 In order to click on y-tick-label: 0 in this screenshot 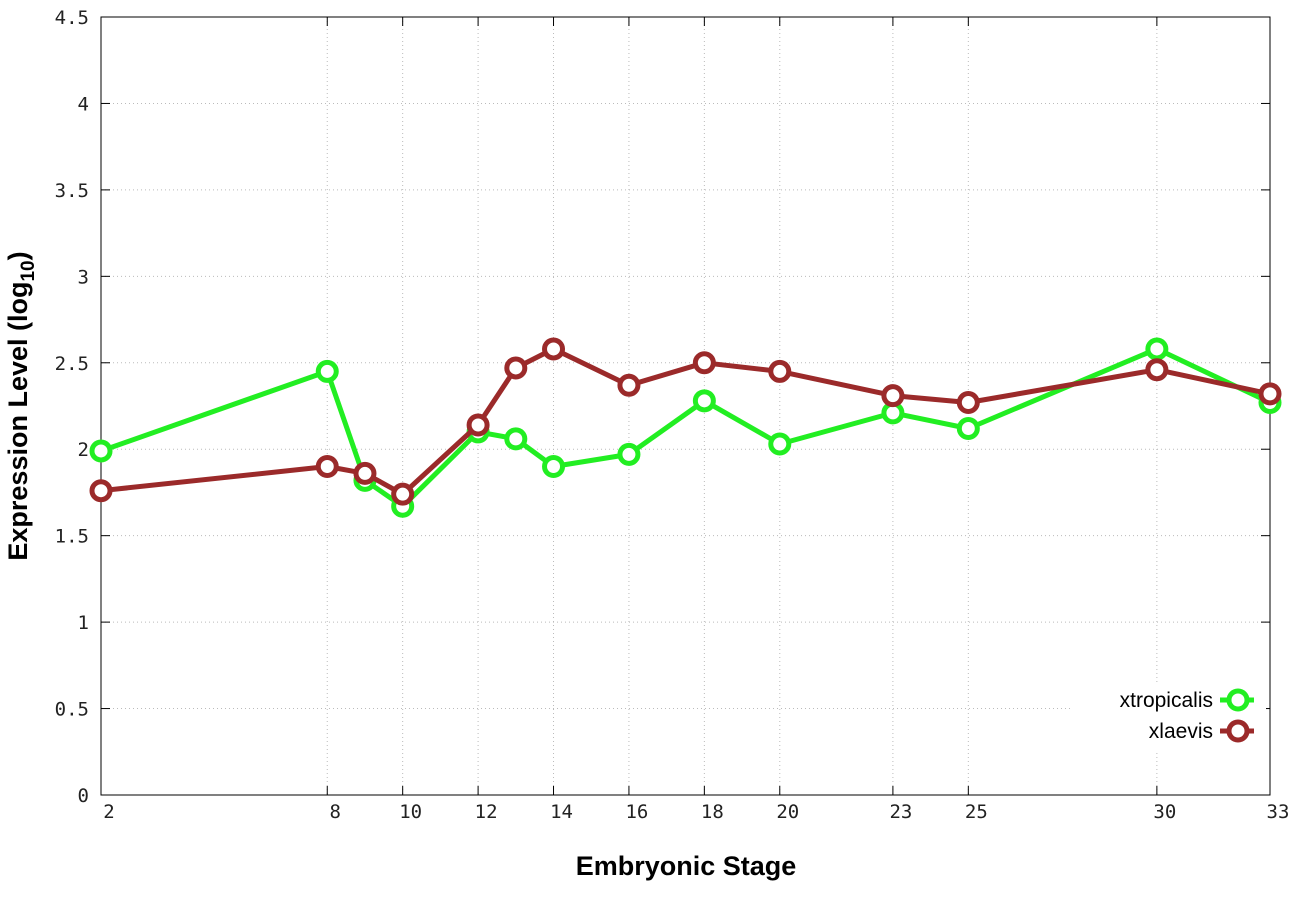, I will do `click(83, 796)`.